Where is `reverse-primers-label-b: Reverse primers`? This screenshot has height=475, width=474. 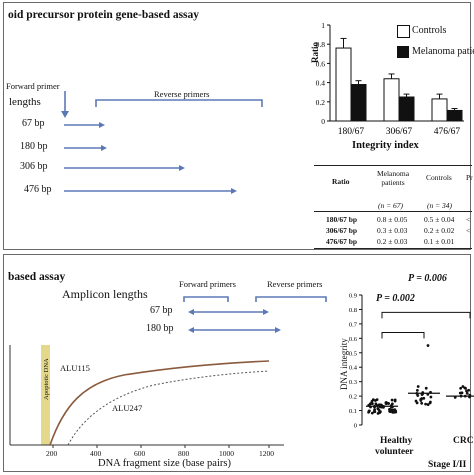 reverse-primers-label-b: Reverse primers is located at coordinates (295, 284).